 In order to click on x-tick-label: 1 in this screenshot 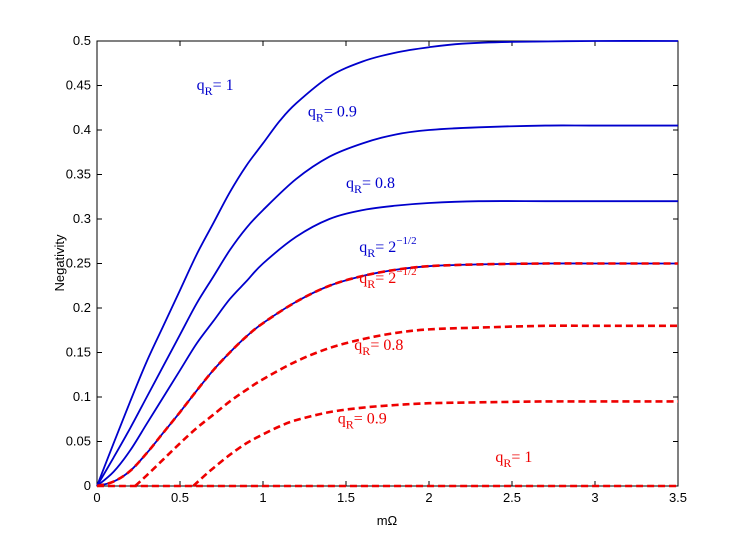, I will do `click(262, 497)`.